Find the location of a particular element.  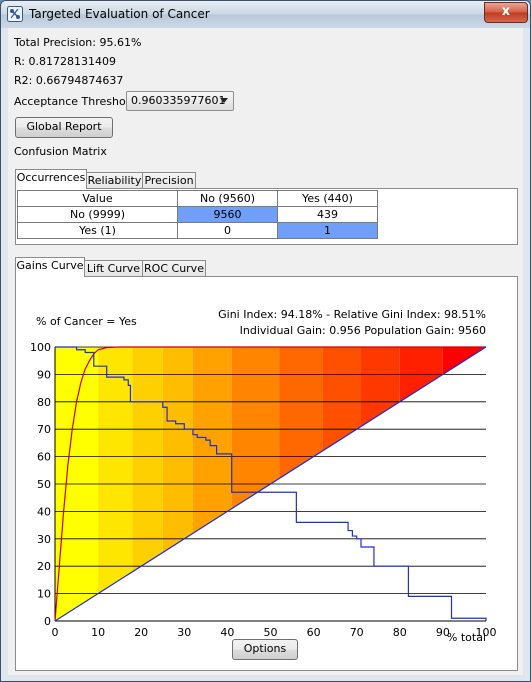

cell-no-no: 9560 is located at coordinates (227, 214).